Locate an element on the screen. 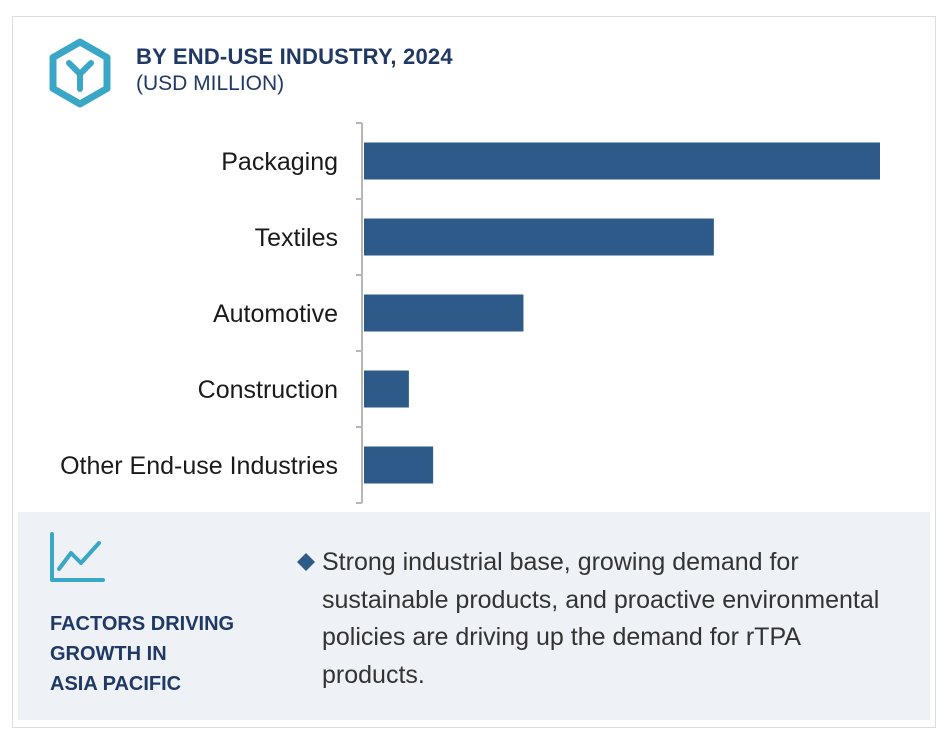  factors-title: FACTORS DRIVING GROWTH IN ASIA PACIFIC is located at coordinates (165, 654).